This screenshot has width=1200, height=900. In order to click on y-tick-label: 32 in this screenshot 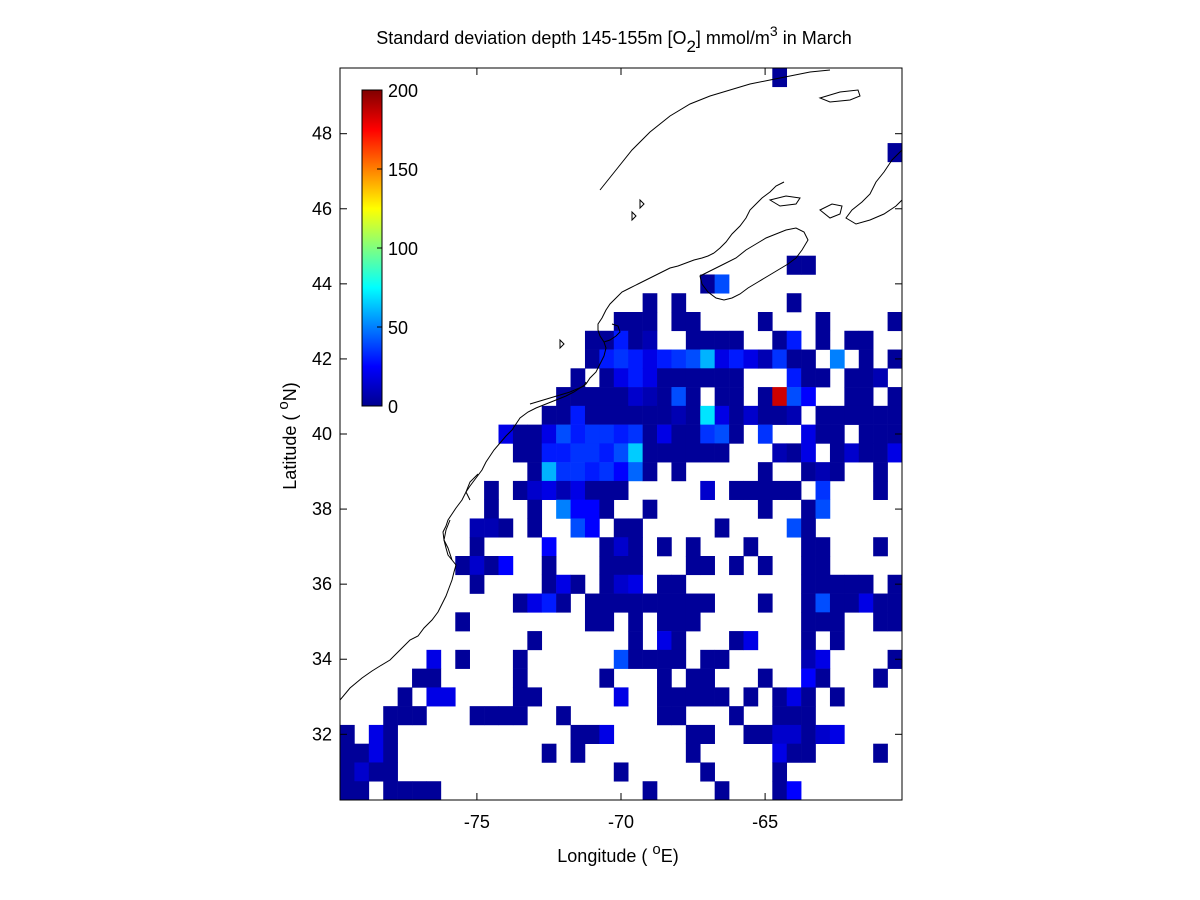, I will do `click(322, 734)`.